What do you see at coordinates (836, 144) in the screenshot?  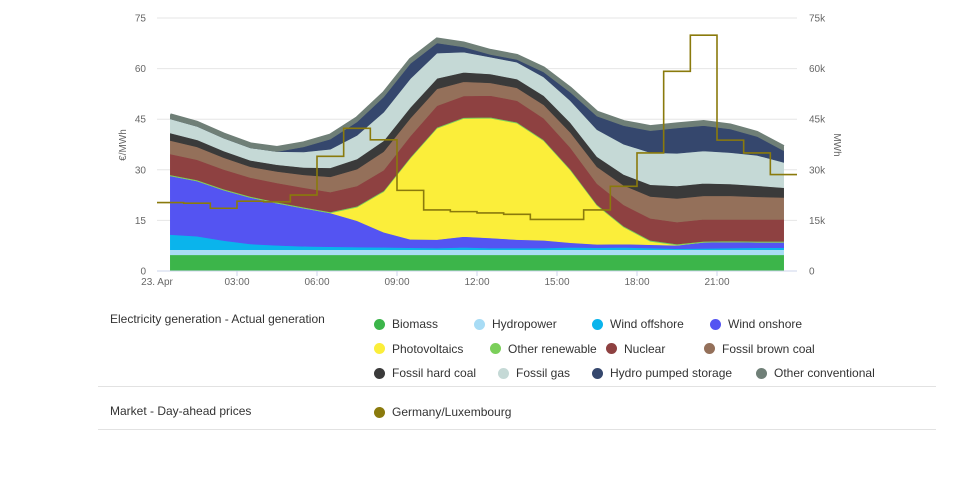 I see `y-right-axis-title: MWh` at bounding box center [836, 144].